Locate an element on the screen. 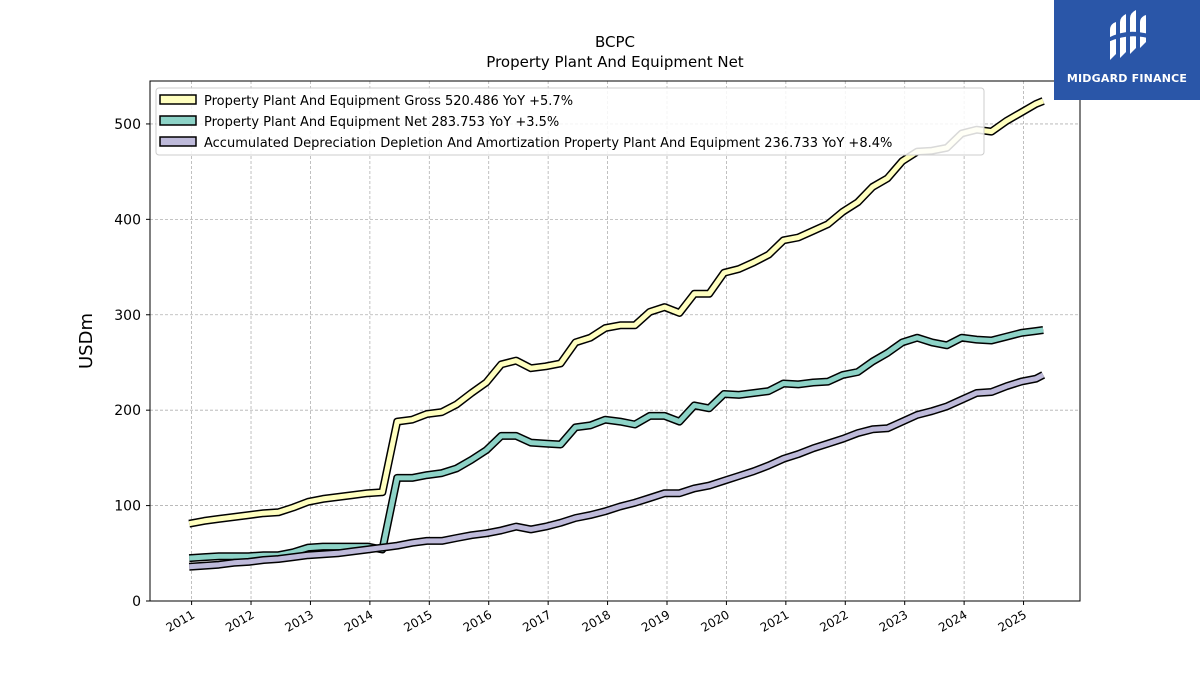 This screenshot has height=675, width=1200. x-tick-label: 2022 is located at coordinates (833, 620).